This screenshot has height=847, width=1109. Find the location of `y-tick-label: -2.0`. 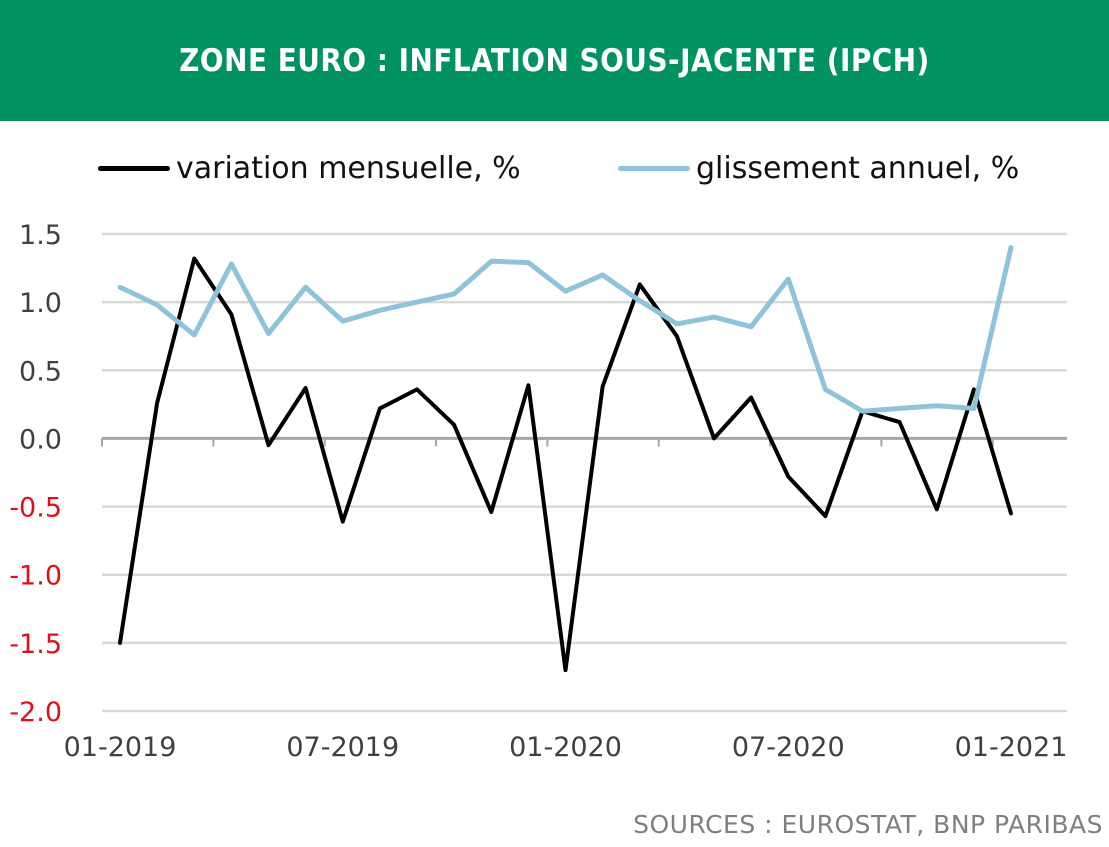

y-tick-label: -2.0 is located at coordinates (35, 712).